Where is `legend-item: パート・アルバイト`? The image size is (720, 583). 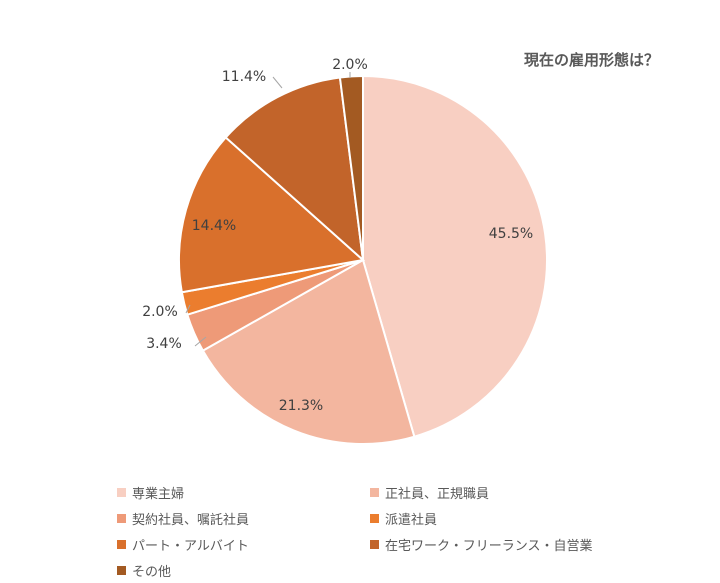
legend-item: パート・アルバイト is located at coordinates (183, 544).